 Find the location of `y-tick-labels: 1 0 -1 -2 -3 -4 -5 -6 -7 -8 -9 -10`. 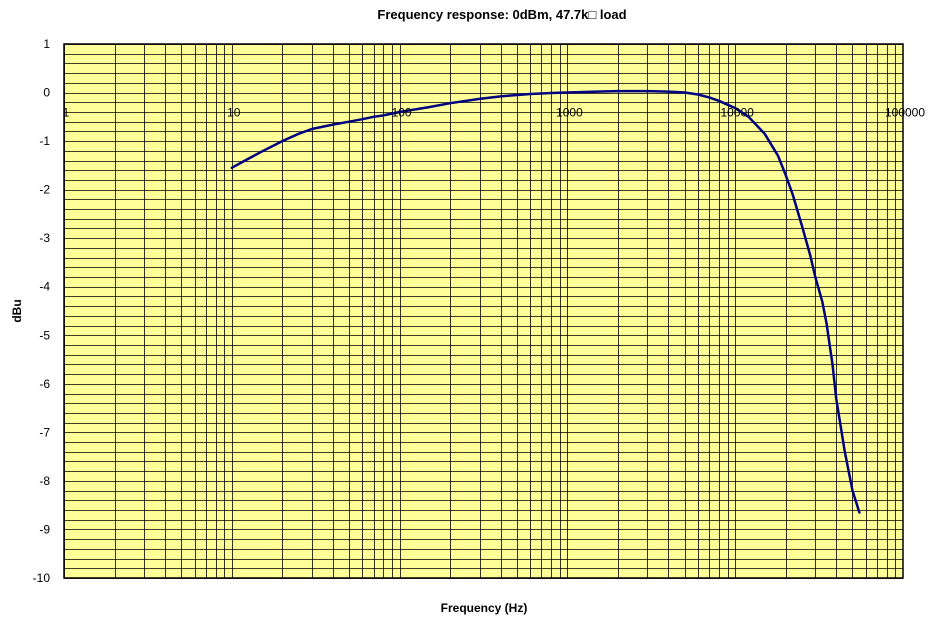

y-tick-labels: 1 0 -1 -2 -3 -4 -5 -6 -7 -8 -9 -10 is located at coordinates (42, 311).